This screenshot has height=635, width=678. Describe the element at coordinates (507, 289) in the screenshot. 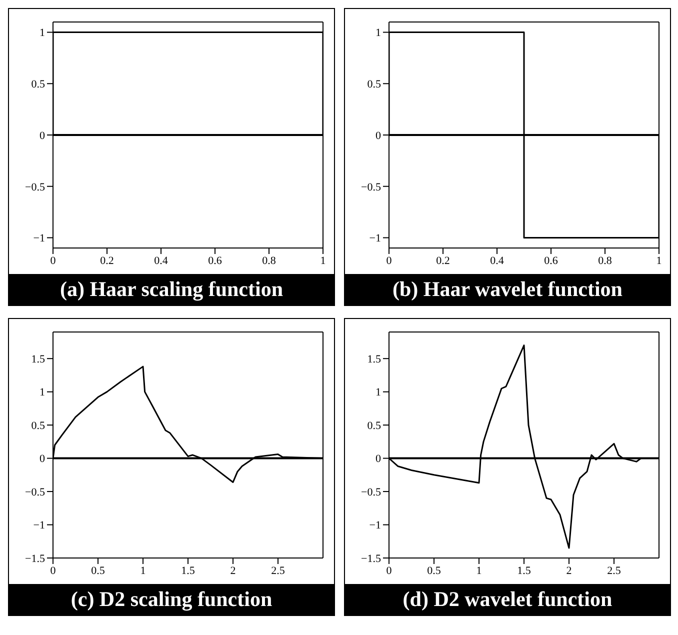

I see `text: (b) Haar wavelet function` at that location.